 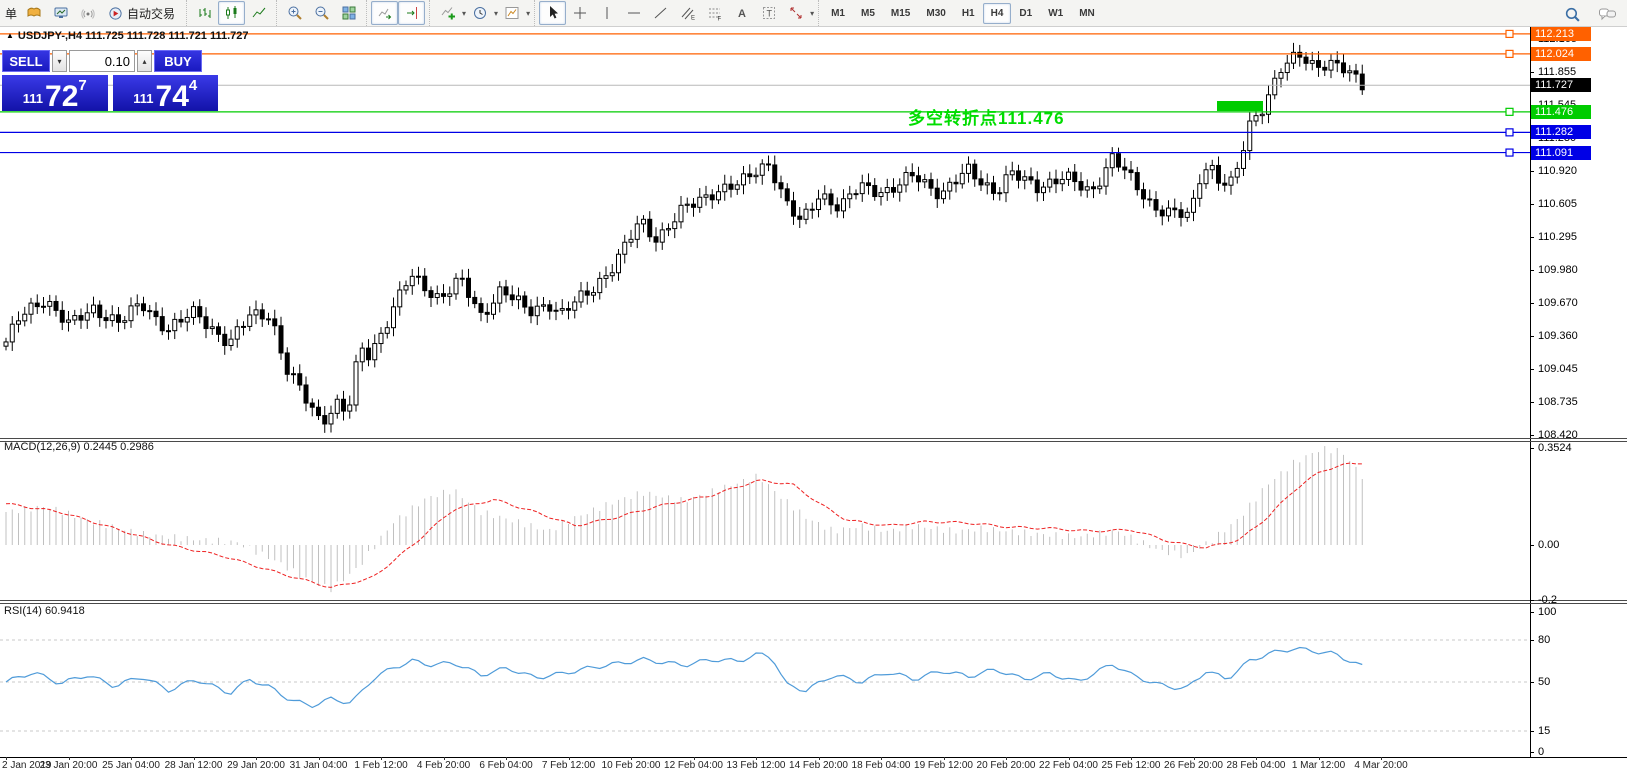 I want to click on bar-chart-icon, so click(x=204, y=13).